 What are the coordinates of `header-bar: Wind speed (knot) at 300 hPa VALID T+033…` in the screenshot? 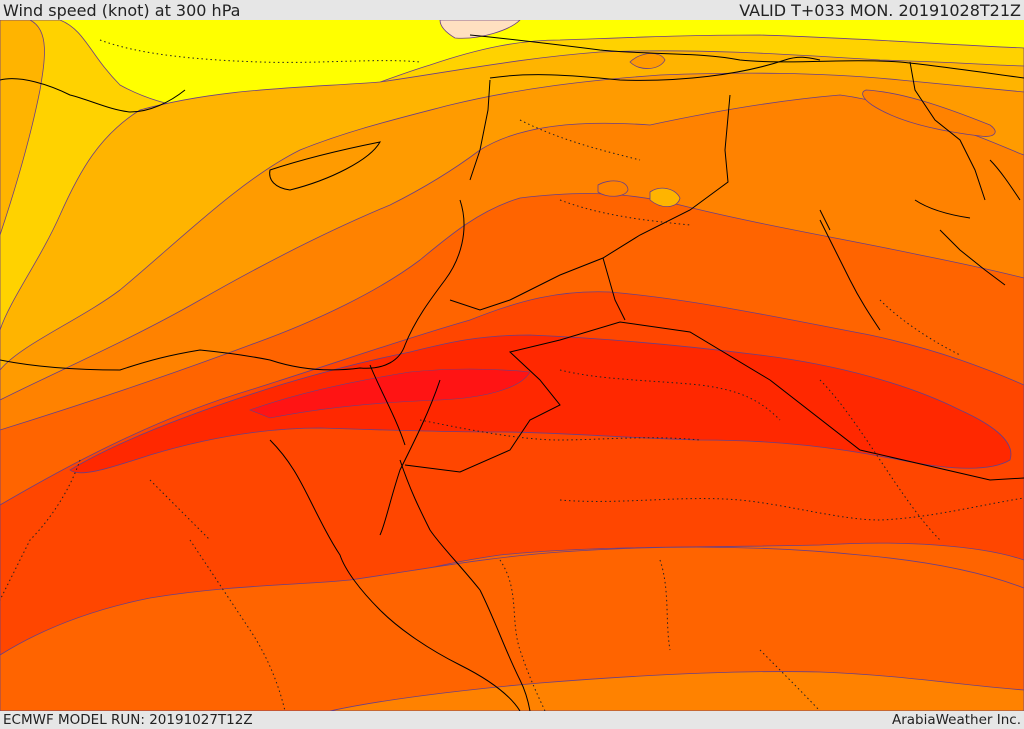 It's located at (512, 10).